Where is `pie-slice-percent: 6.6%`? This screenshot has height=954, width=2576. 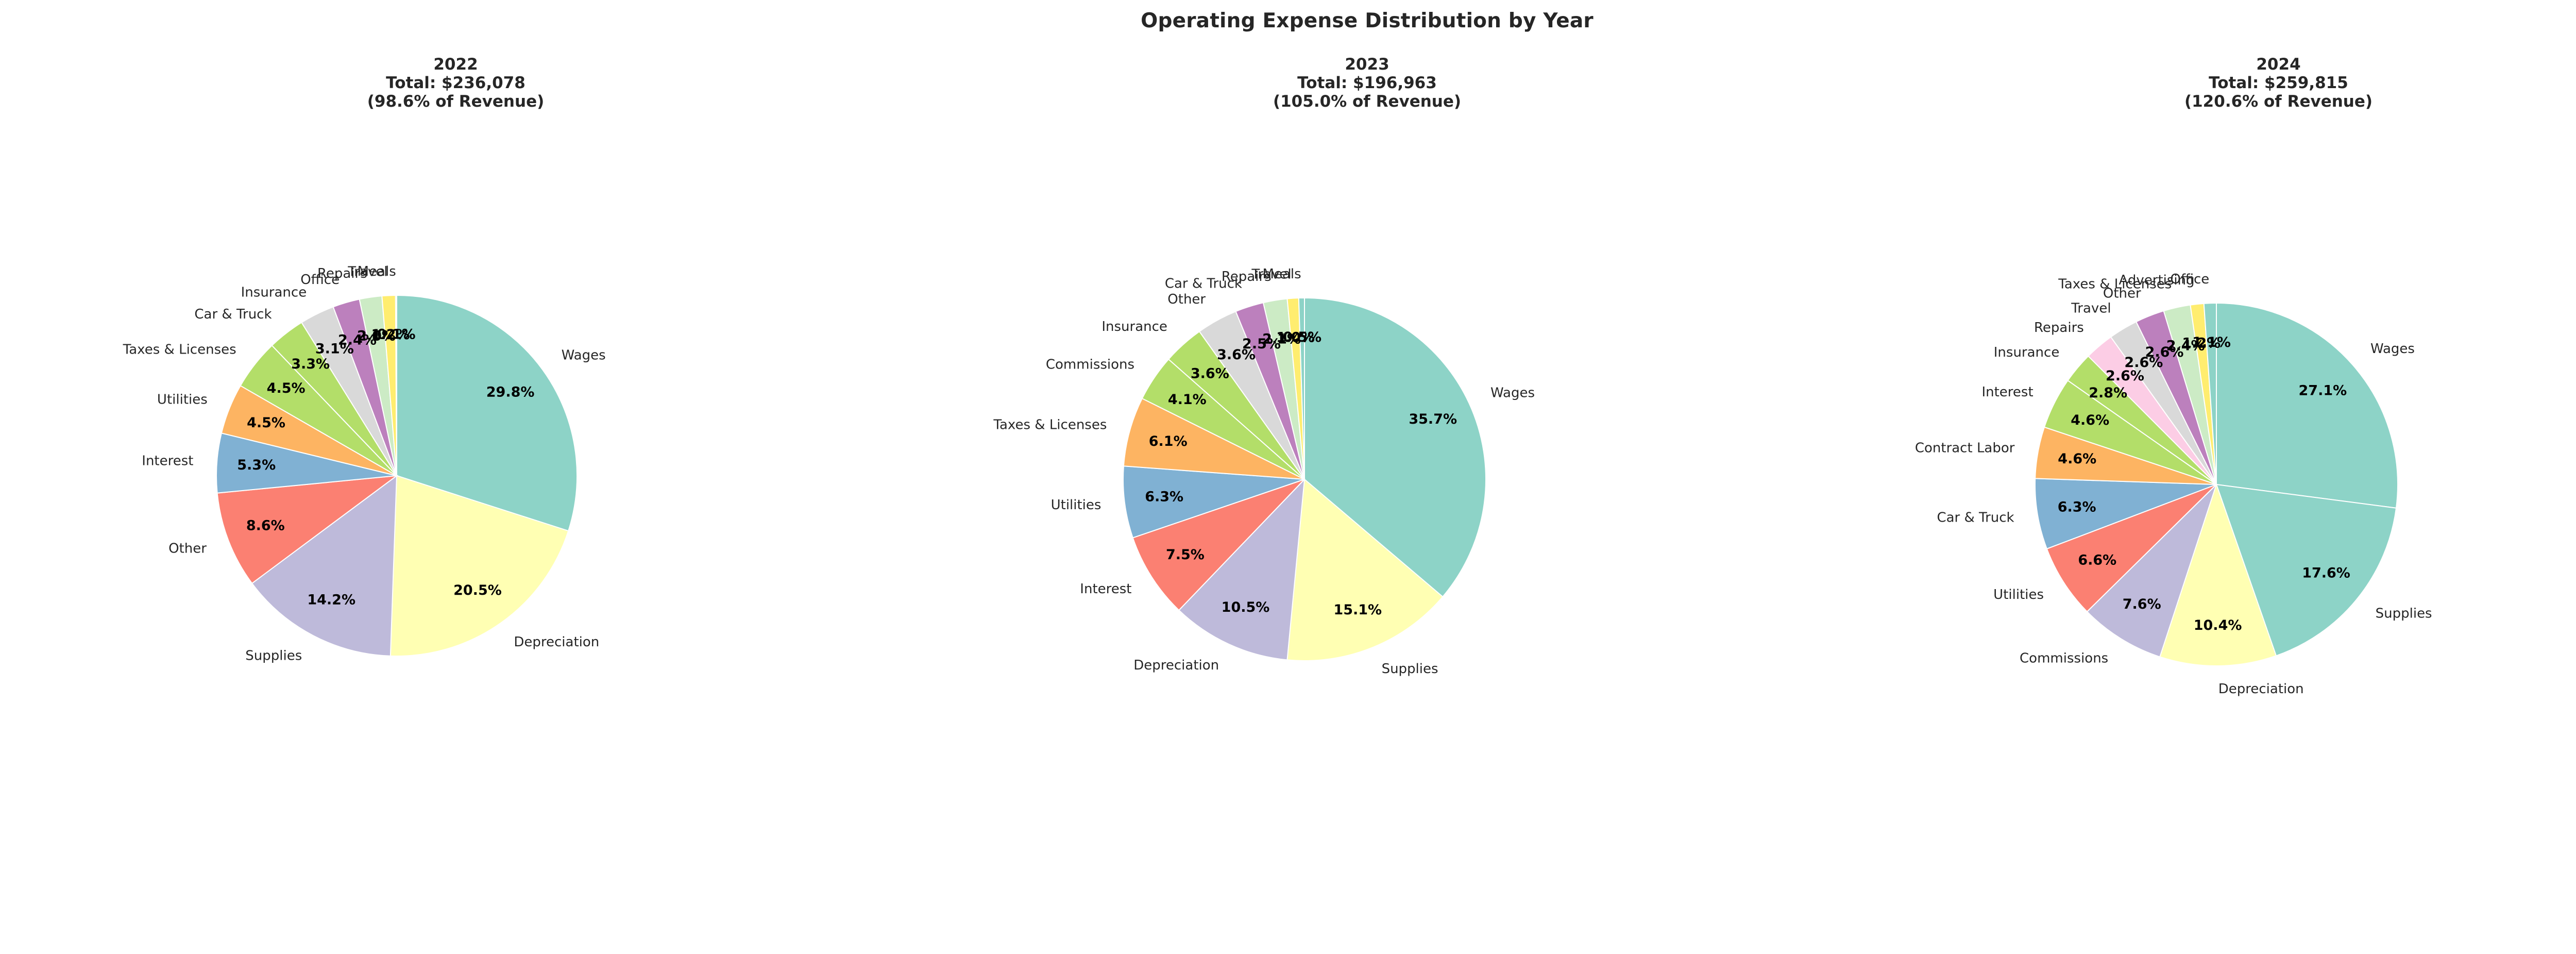 pie-slice-percent: 6.6% is located at coordinates (2097, 560).